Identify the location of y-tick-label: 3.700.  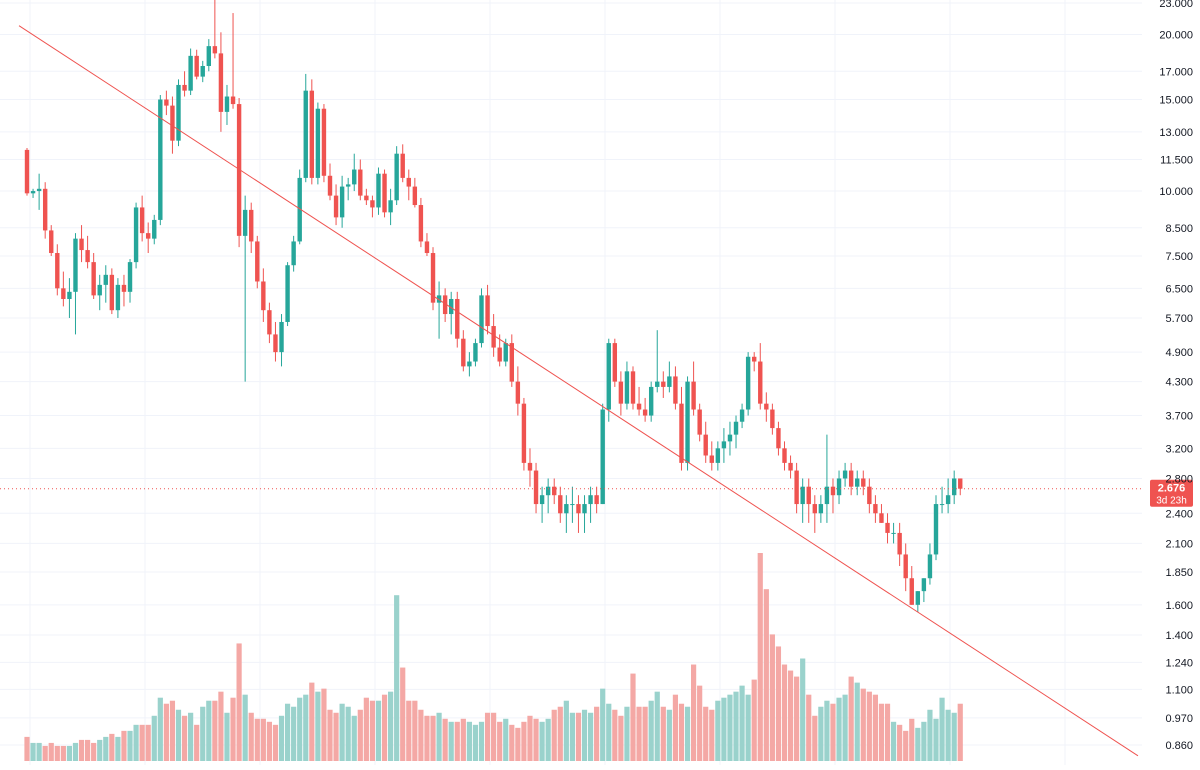
(1179, 417).